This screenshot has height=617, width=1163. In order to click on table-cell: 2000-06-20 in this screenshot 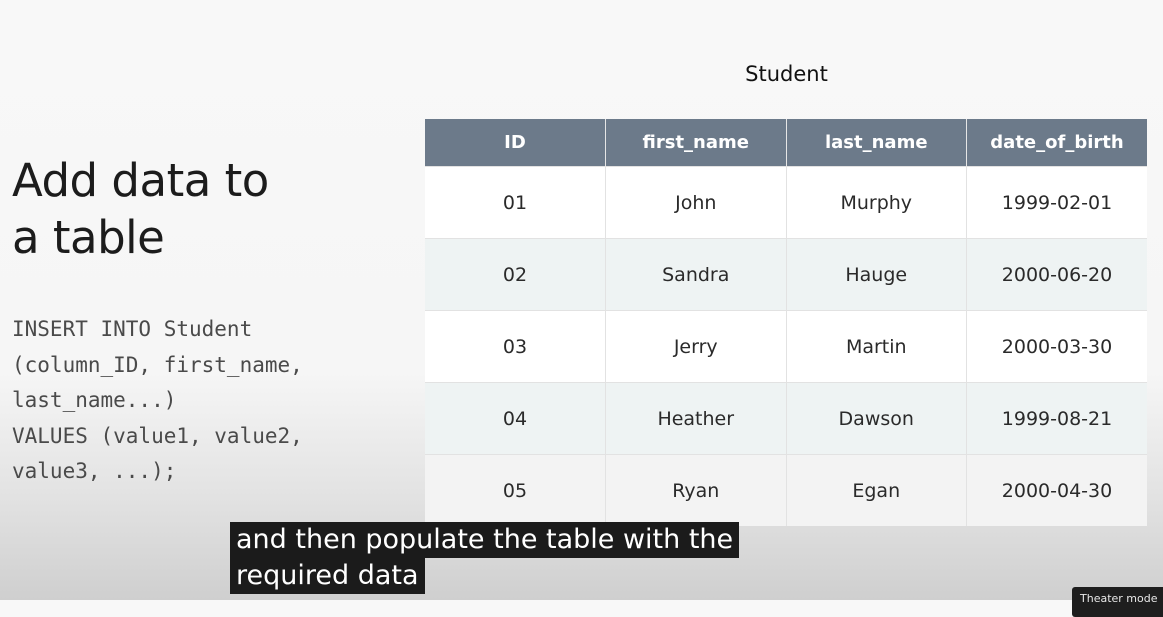, I will do `click(1056, 274)`.